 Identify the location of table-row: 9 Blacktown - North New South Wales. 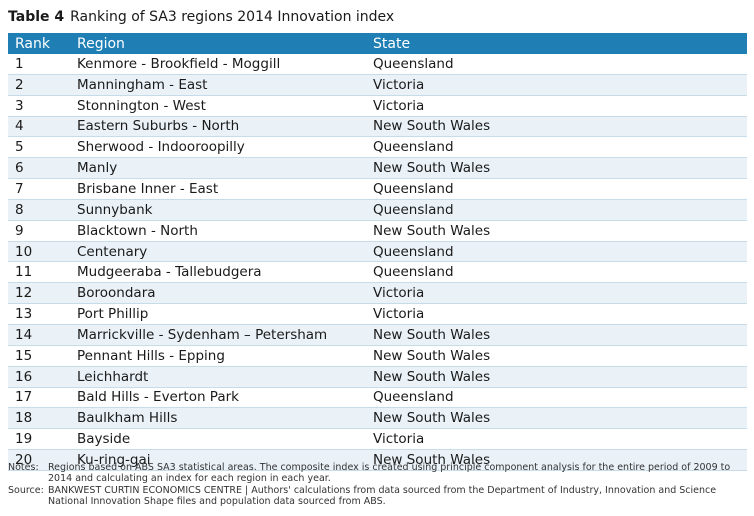
(377, 231).